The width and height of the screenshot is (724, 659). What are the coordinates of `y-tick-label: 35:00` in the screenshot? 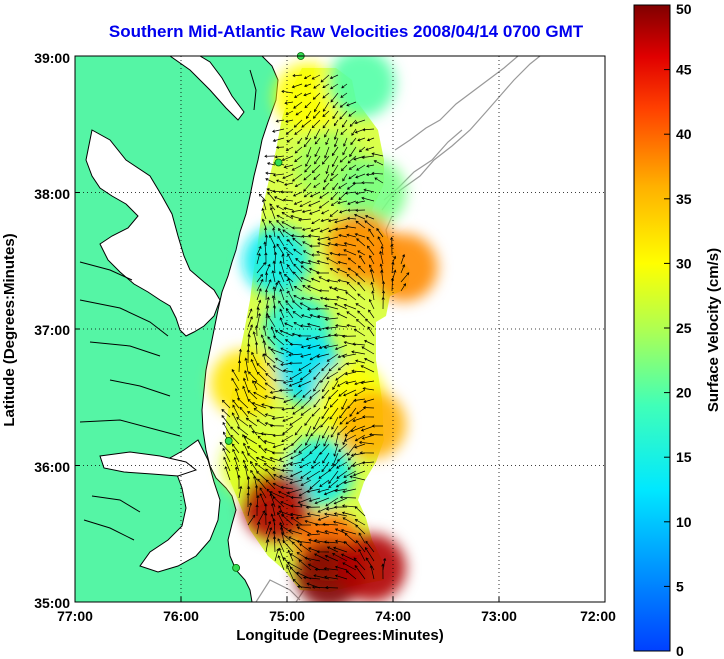 It's located at (52, 603).